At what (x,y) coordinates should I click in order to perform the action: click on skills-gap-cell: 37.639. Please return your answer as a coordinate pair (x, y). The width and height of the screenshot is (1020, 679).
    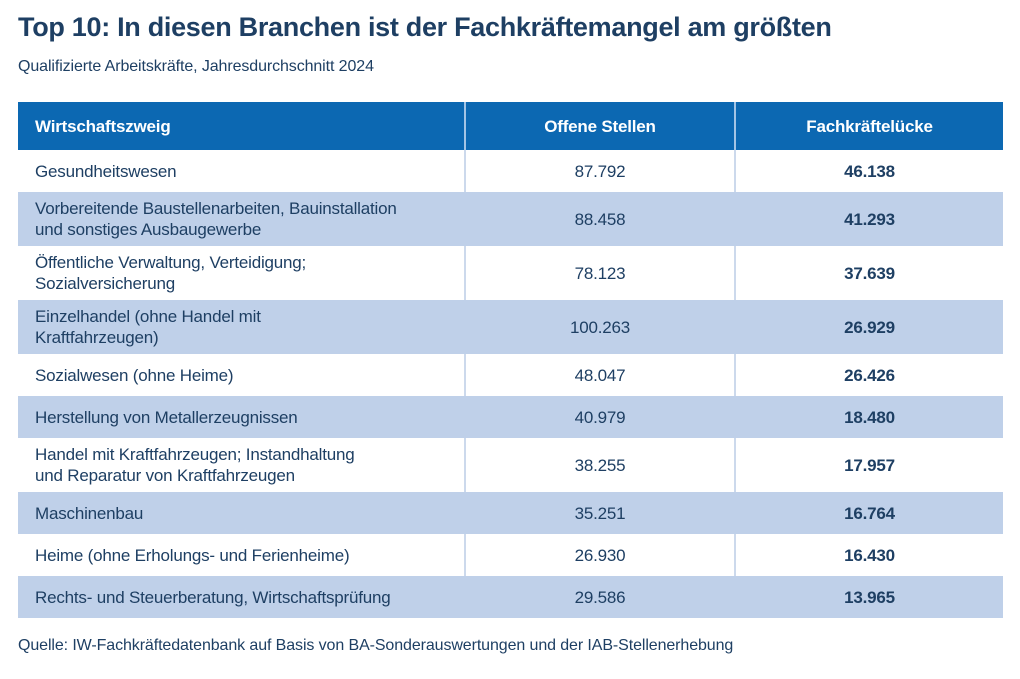
    Looking at the image, I should click on (868, 273).